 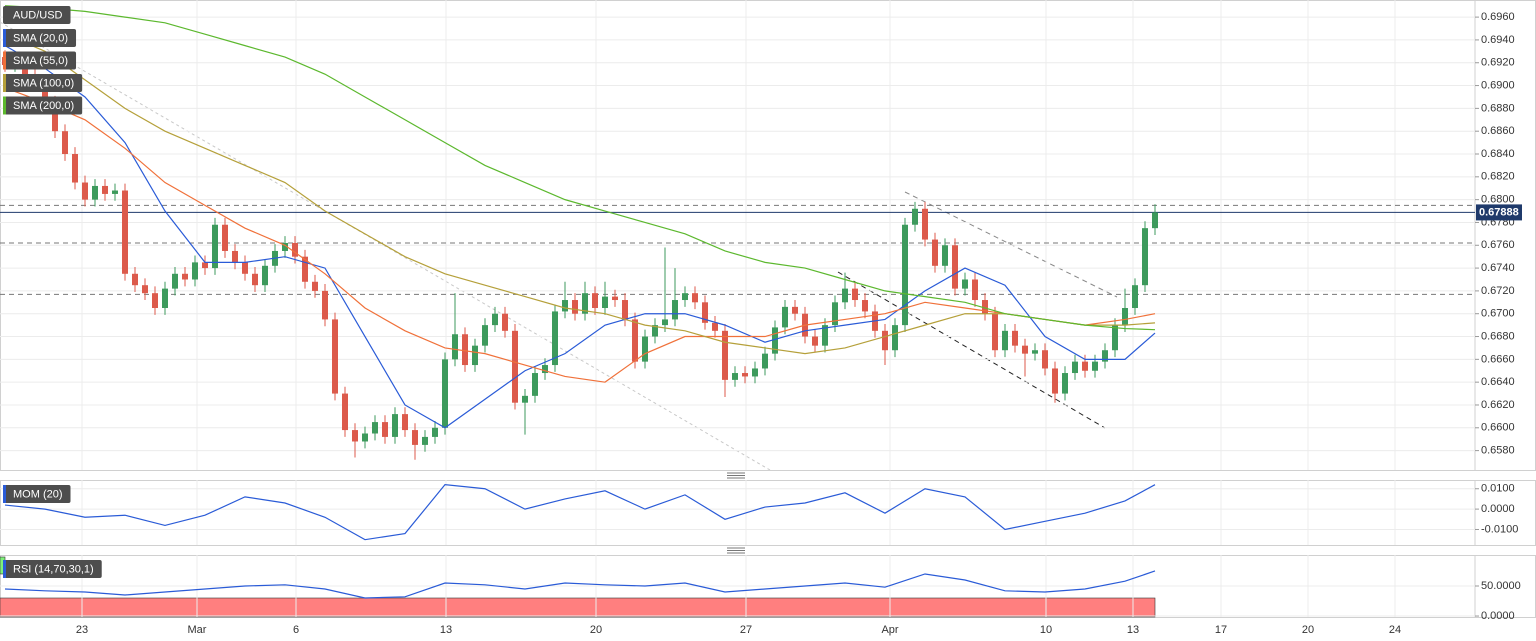 I want to click on y-tick-label: 0.6860, so click(x=1498, y=131).